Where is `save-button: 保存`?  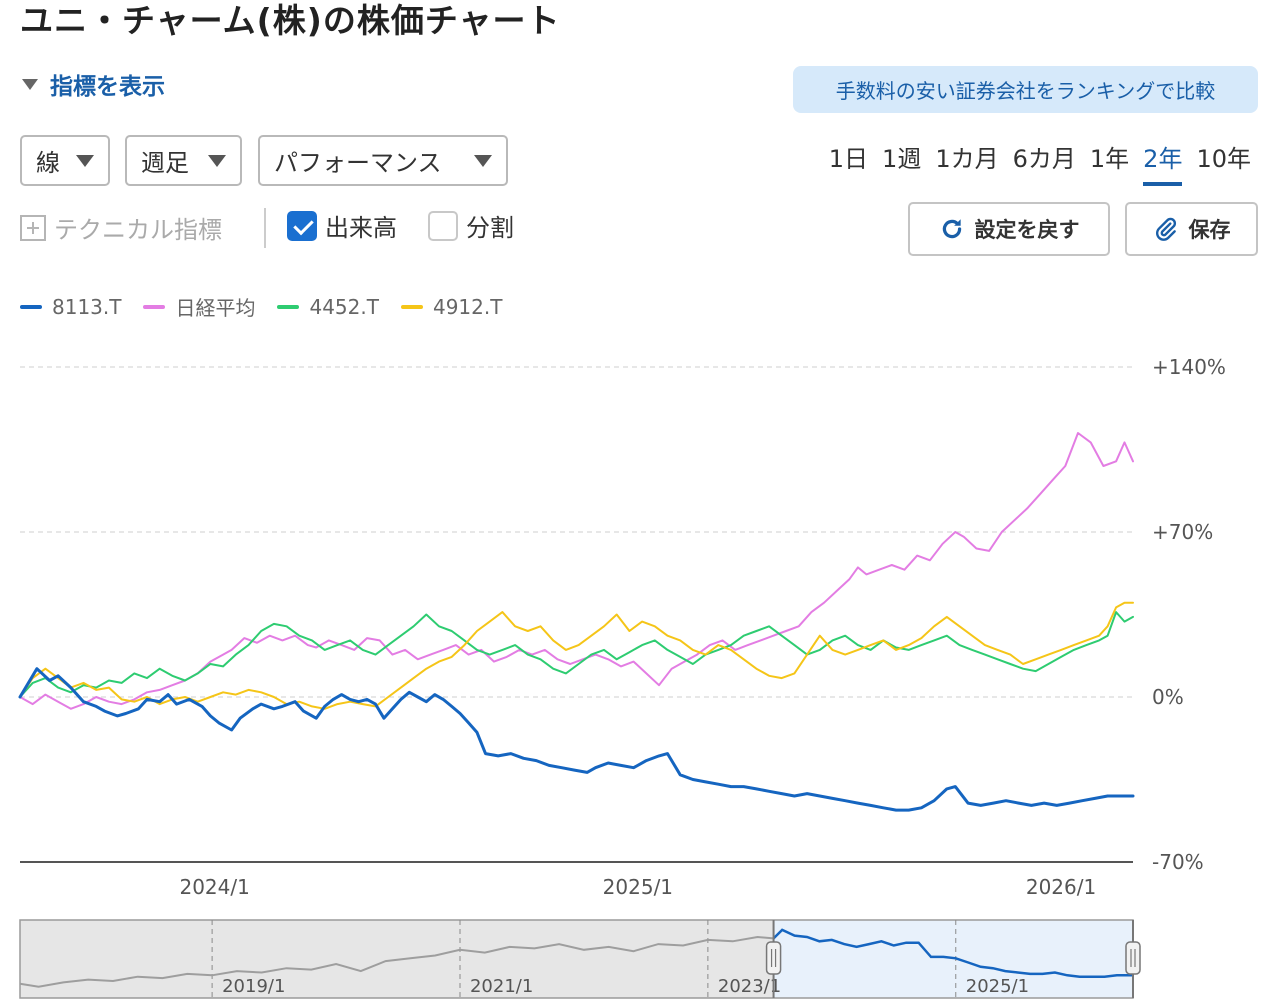
save-button: 保存 is located at coordinates (1191, 229).